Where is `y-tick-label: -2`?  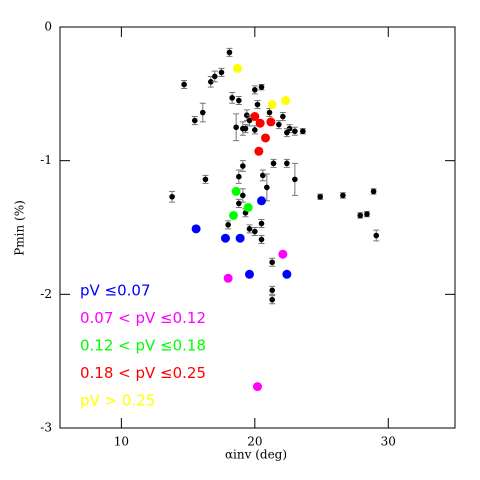
y-tick-label: -2 is located at coordinates (46, 294).